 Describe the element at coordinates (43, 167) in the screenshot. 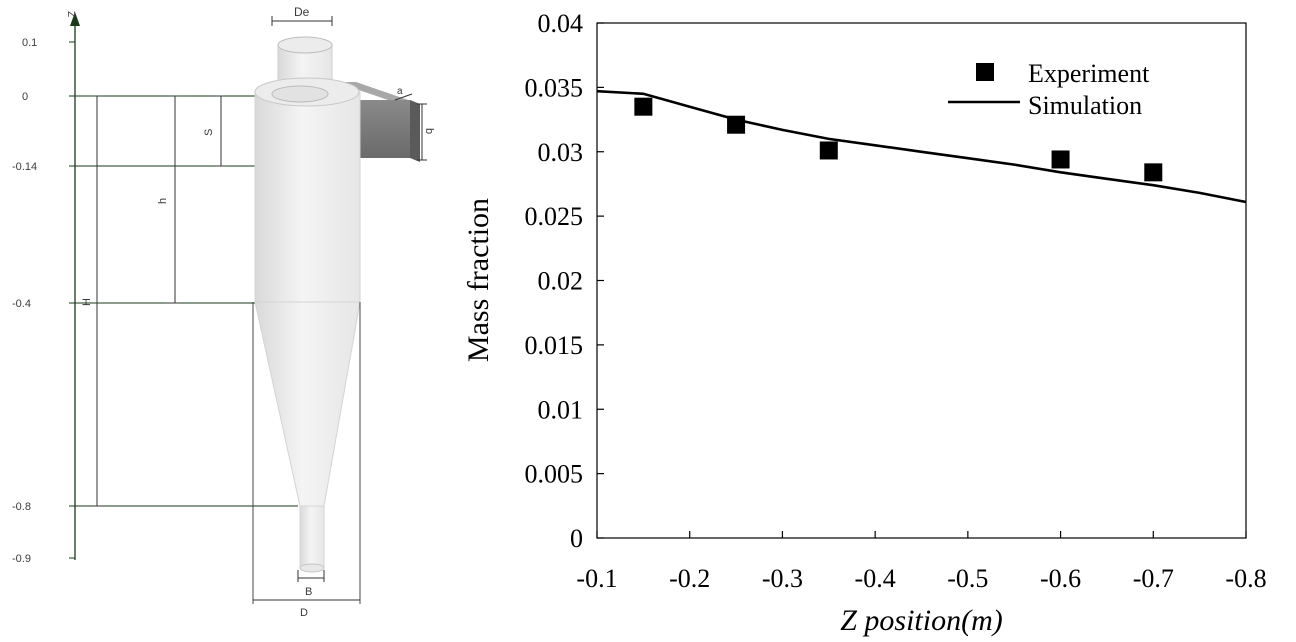

I see `z-tick-minus-0.14: -0.14` at that location.